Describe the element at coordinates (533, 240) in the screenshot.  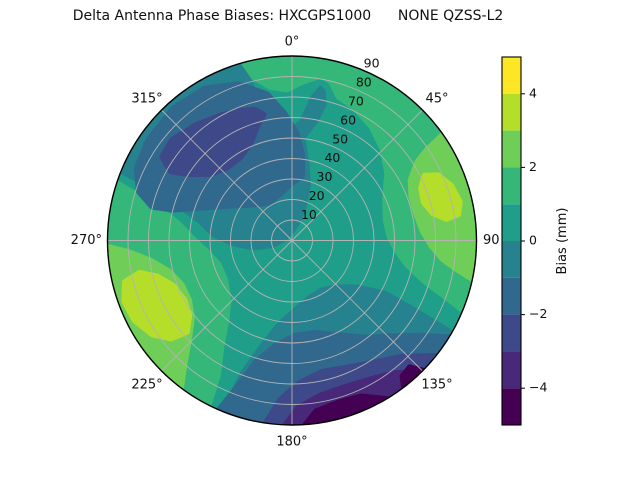
I see `colorbar-tick-label: 0` at that location.